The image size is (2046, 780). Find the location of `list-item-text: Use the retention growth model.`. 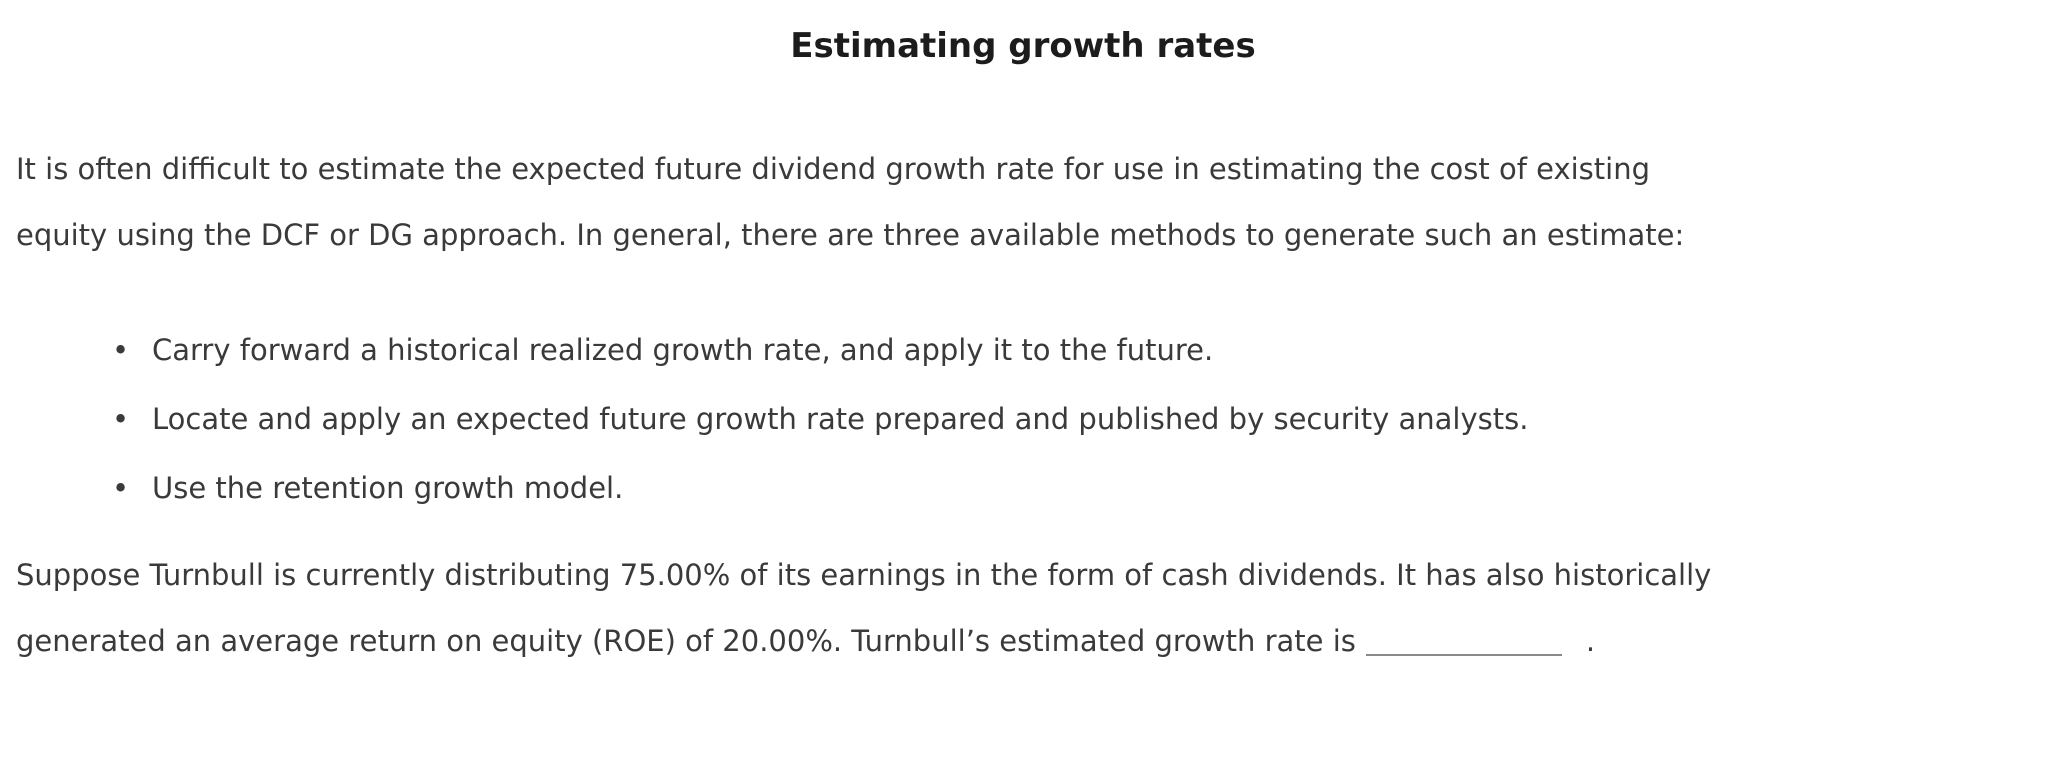

list-item-text: Use the retention growth model. is located at coordinates (388, 488).